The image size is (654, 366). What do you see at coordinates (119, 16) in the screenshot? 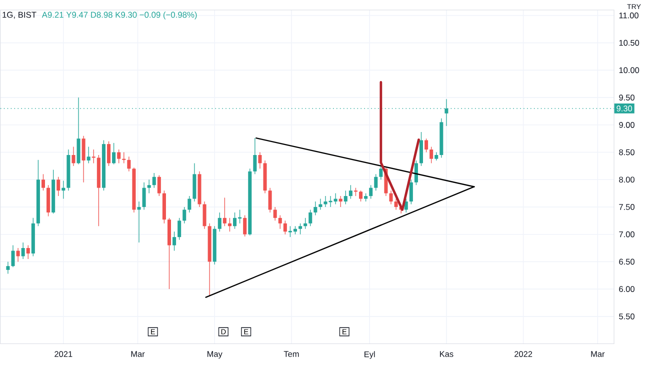
I see `chart-subtitle: A9.21 Y9.47 D8.98 K9.30 −0.09 (−0.98%)` at bounding box center [119, 16].